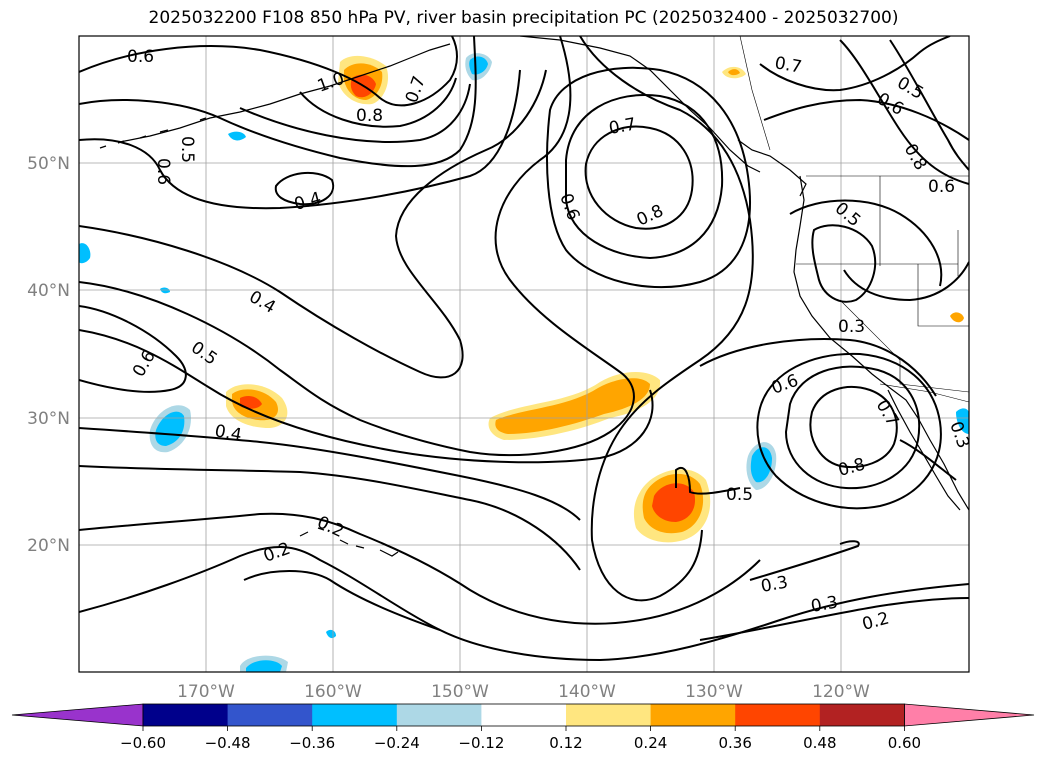  Describe the element at coordinates (969, 715) in the screenshot. I see `colorbar-arrow-max` at that location.